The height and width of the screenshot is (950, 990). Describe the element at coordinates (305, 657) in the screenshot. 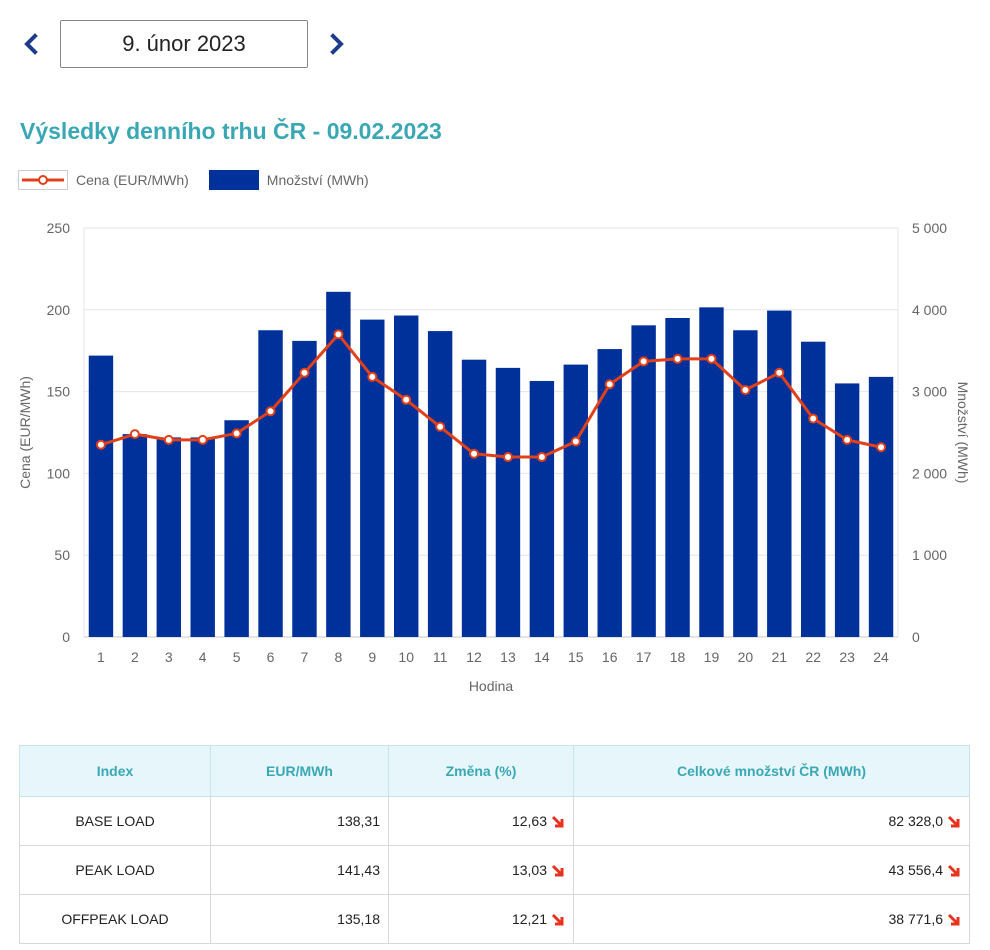

I see `x-tick-label: 7` at that location.